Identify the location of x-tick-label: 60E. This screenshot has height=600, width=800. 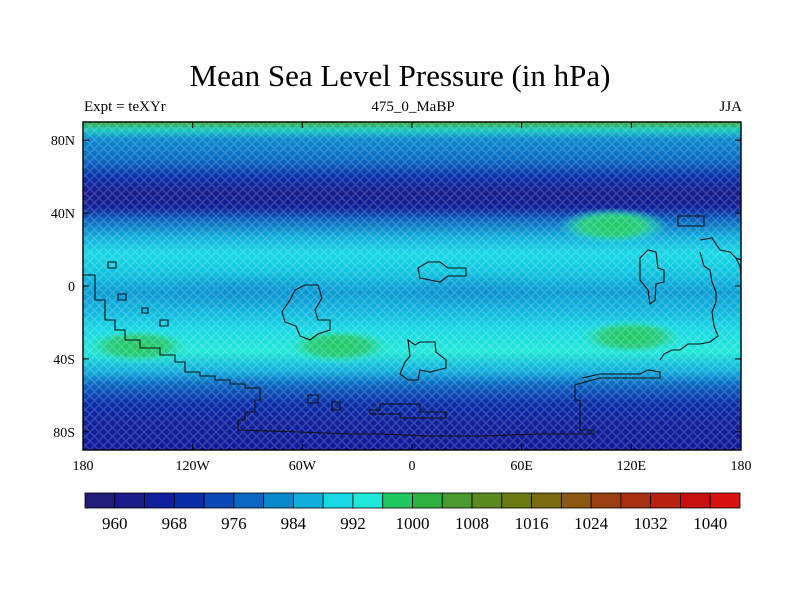
(521, 466).